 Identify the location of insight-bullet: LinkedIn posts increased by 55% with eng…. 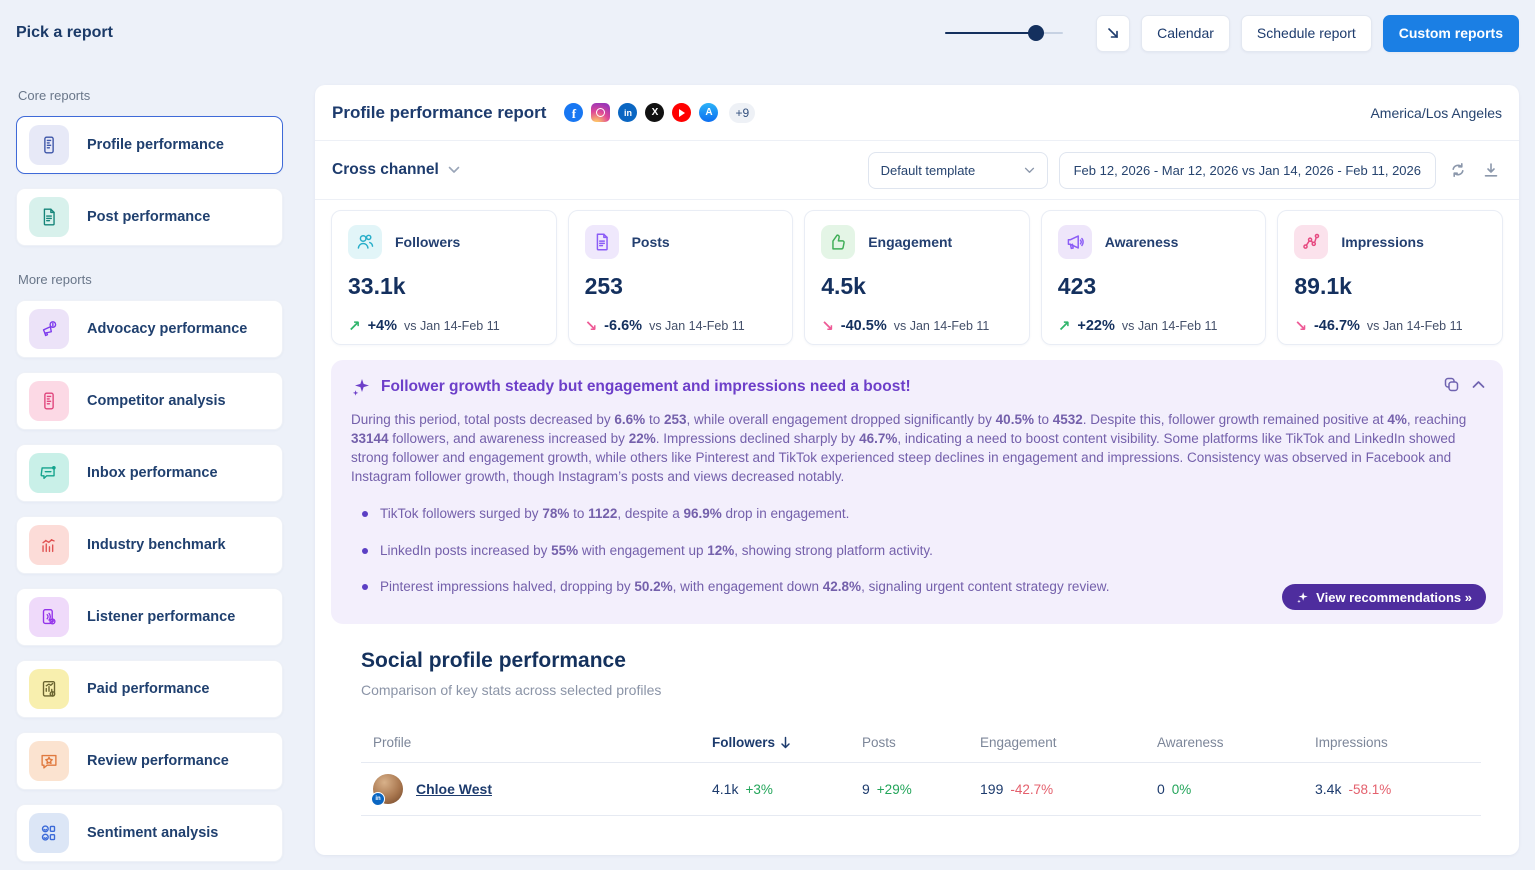
(917, 551).